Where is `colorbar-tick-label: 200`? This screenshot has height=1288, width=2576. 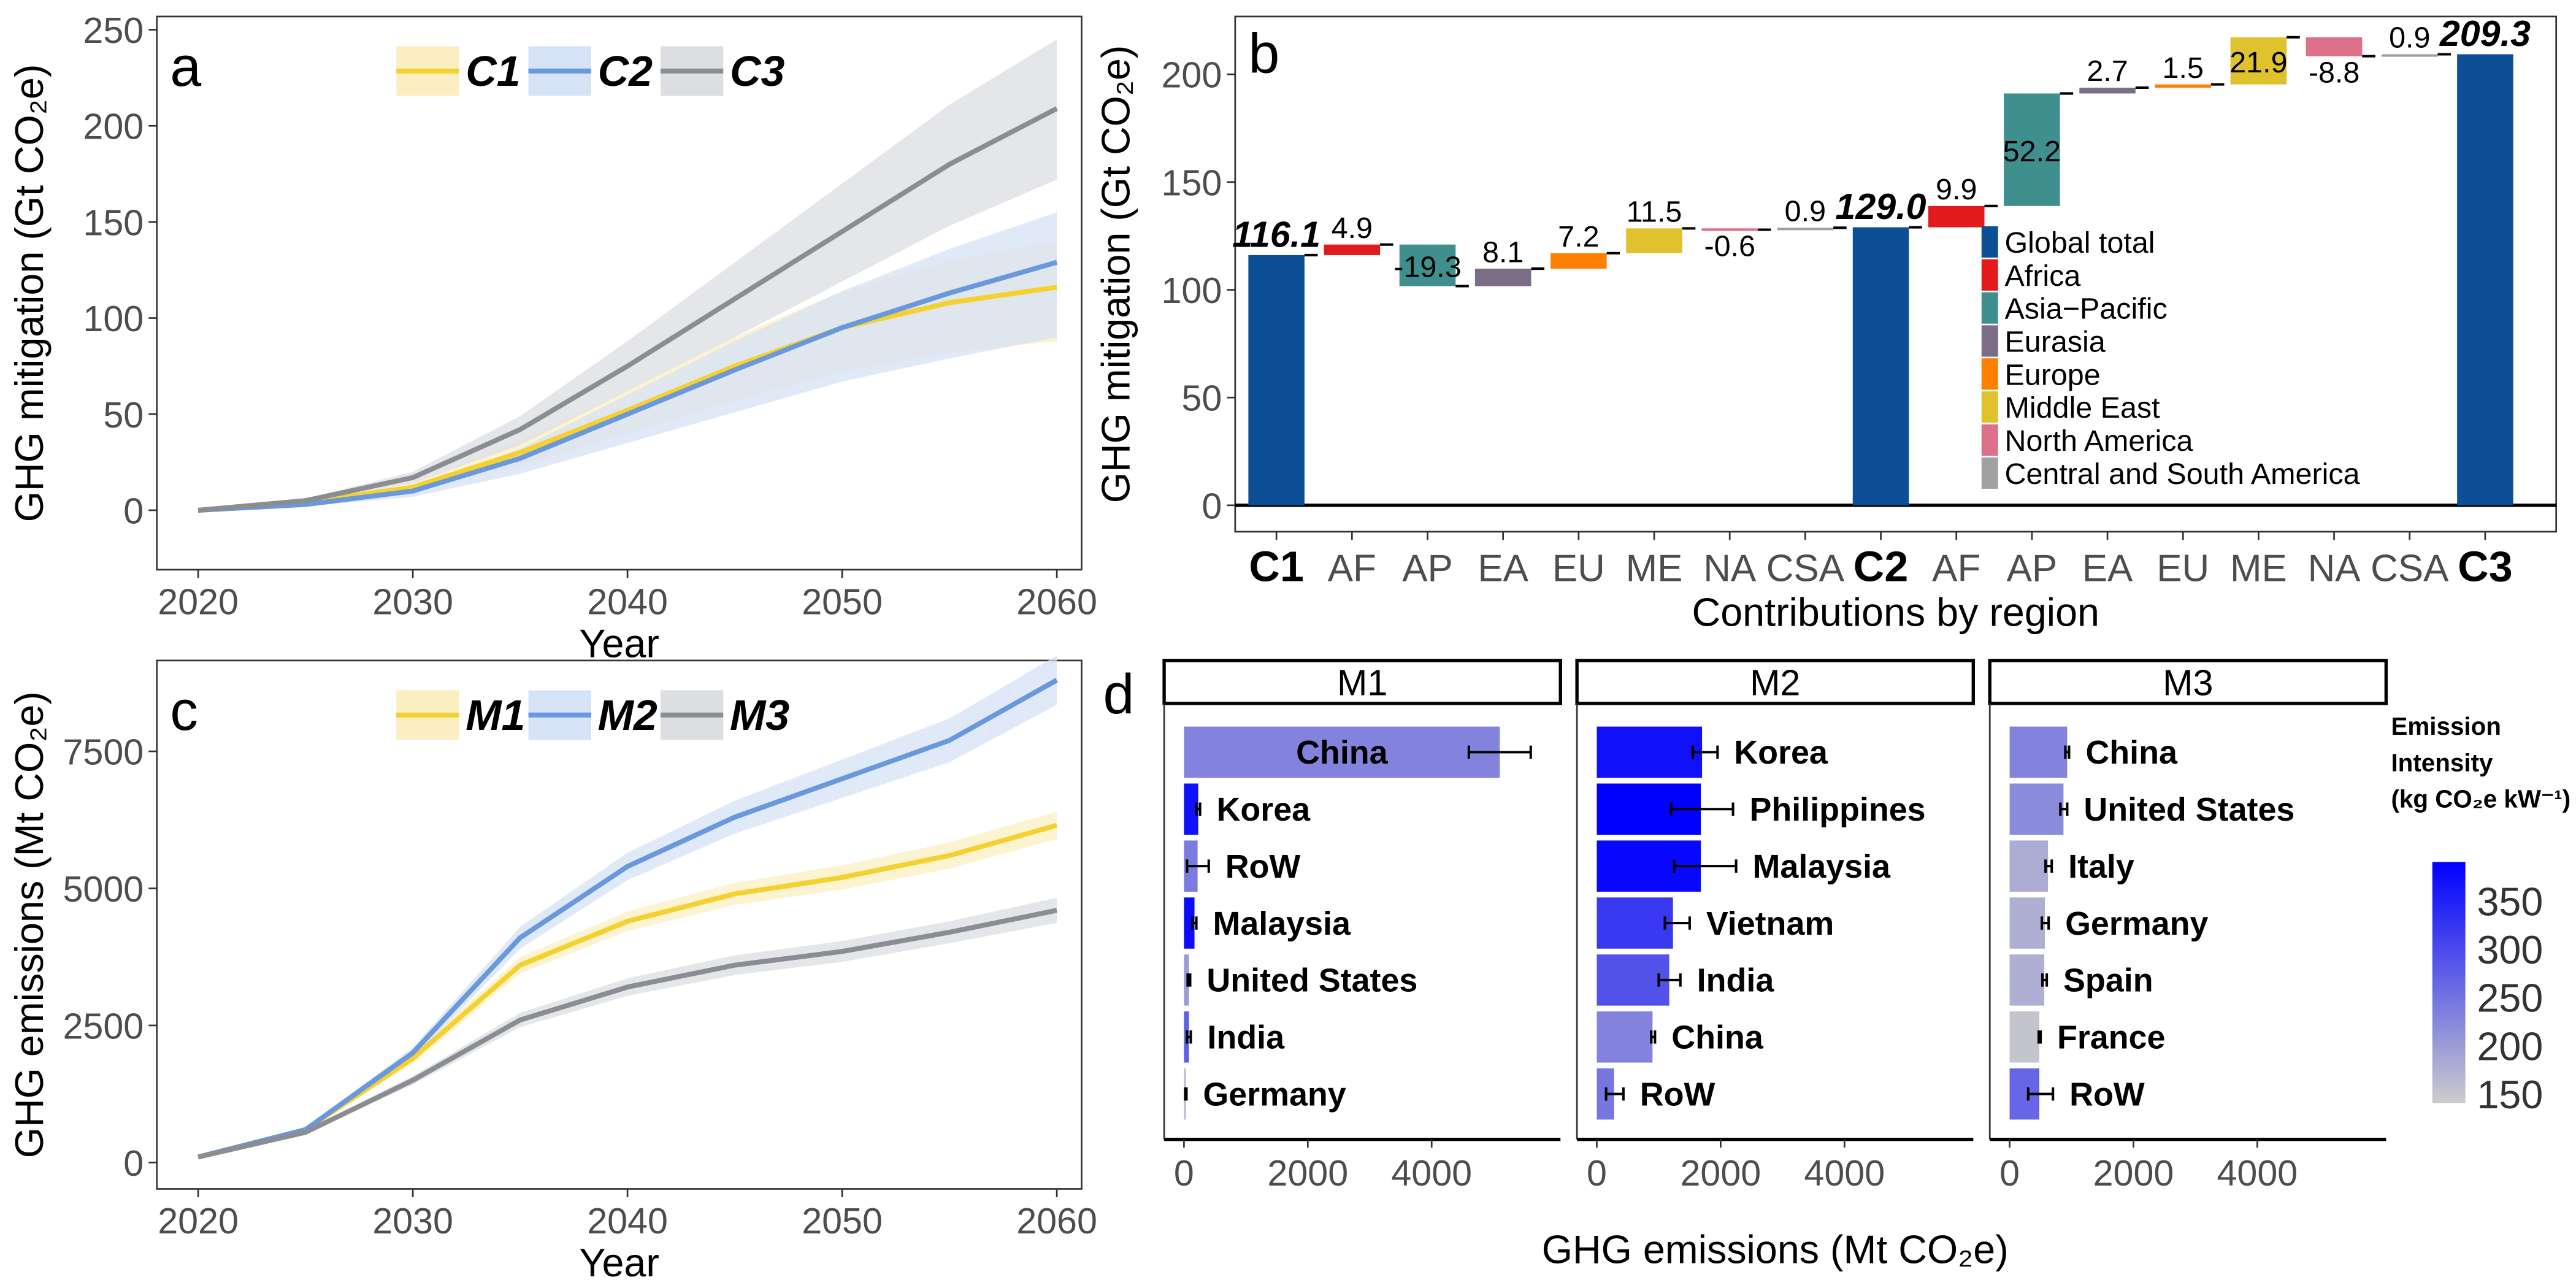
colorbar-tick-label: 200 is located at coordinates (2510, 1046).